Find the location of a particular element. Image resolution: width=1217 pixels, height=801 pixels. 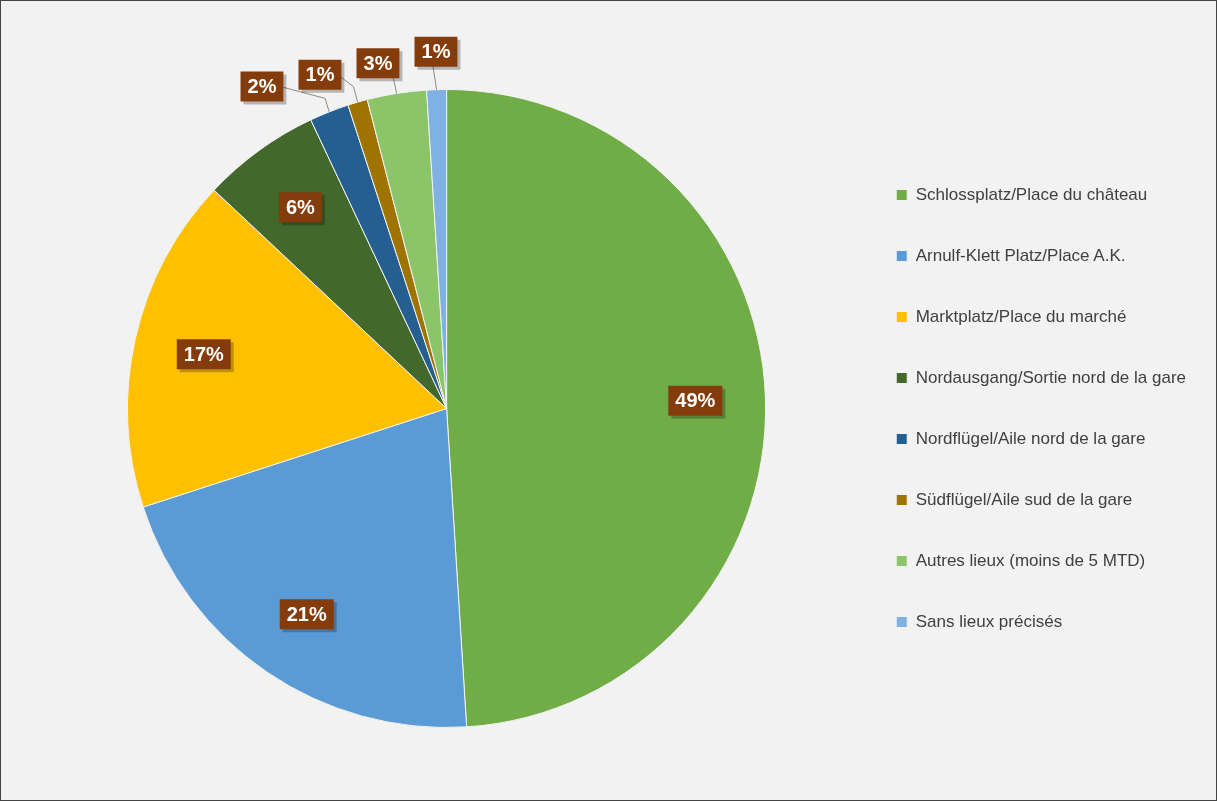

data-label: 3% is located at coordinates (378, 62).